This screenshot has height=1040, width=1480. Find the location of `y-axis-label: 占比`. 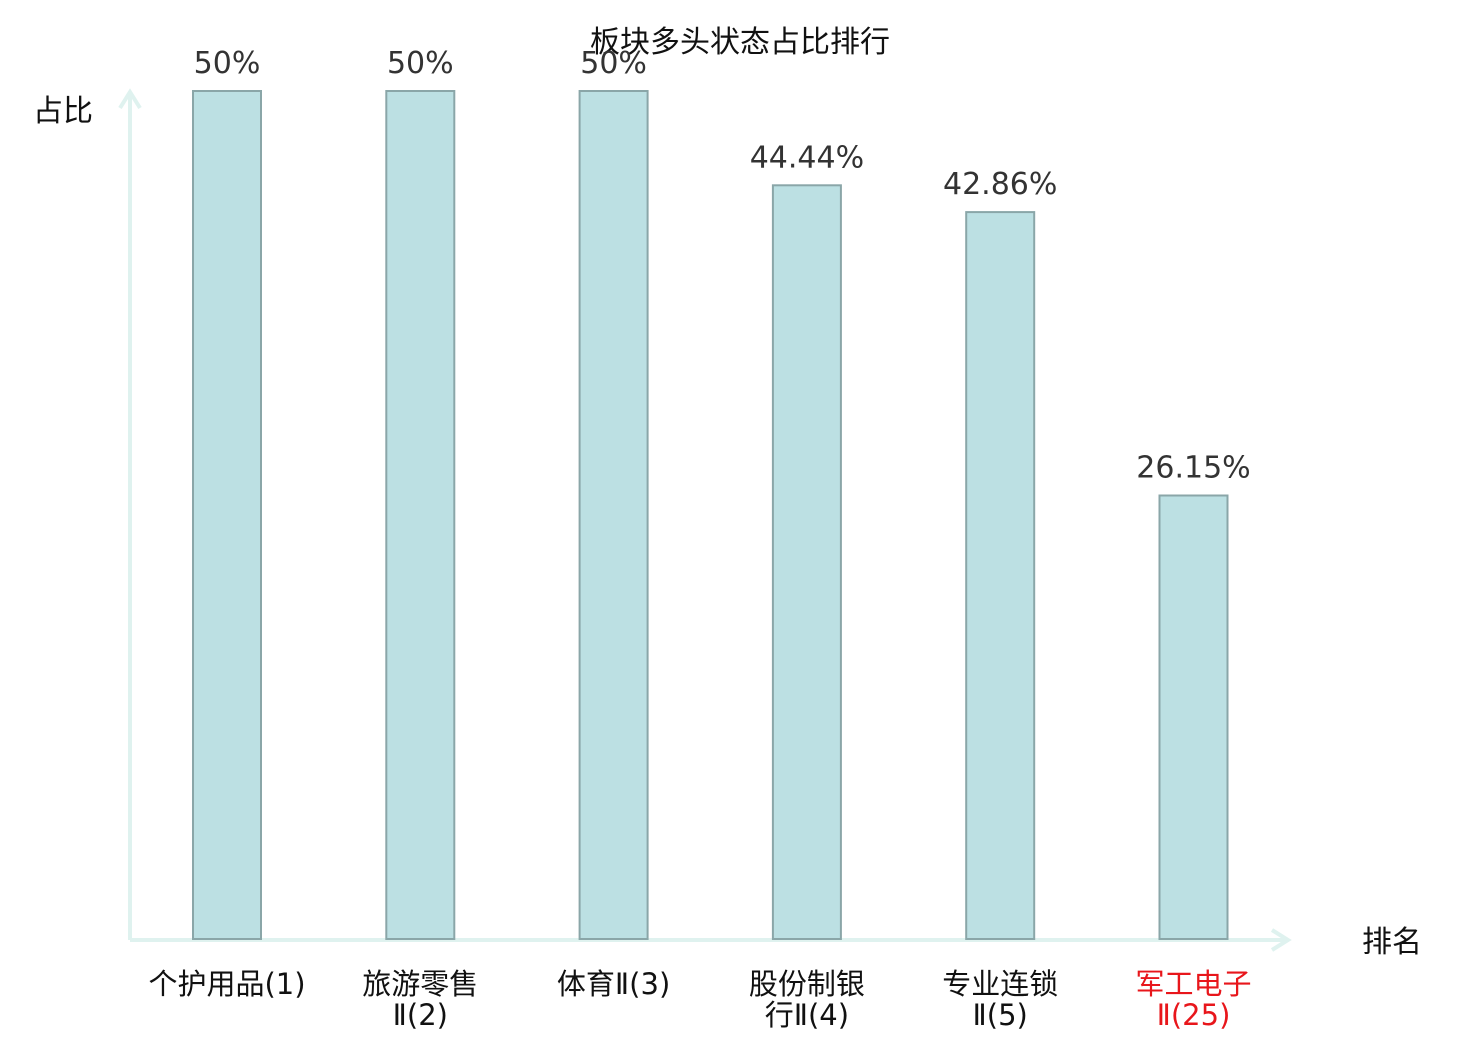

y-axis-label: 占比 is located at coordinates (63, 111).